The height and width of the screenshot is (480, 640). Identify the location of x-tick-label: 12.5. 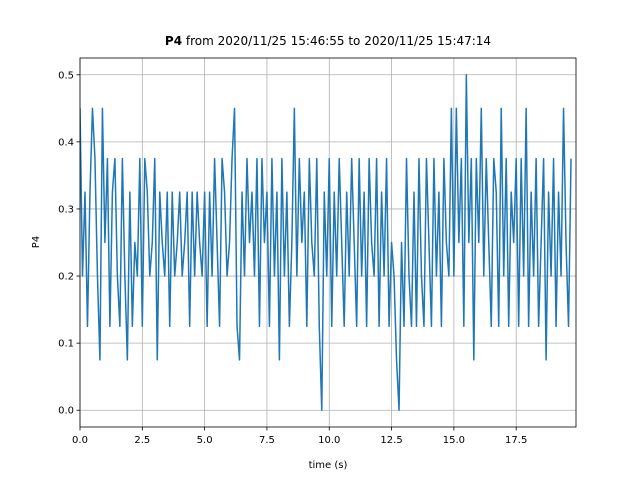
(391, 440).